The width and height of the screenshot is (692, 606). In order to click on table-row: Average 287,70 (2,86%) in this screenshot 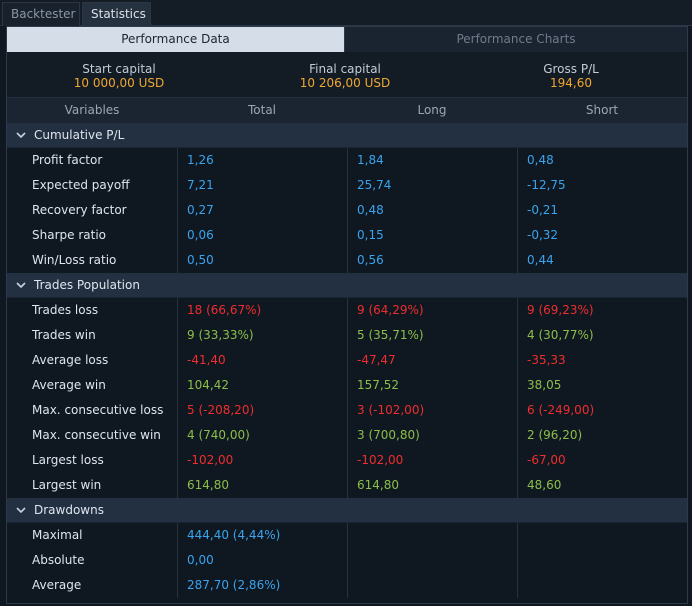, I will do `click(347, 585)`.